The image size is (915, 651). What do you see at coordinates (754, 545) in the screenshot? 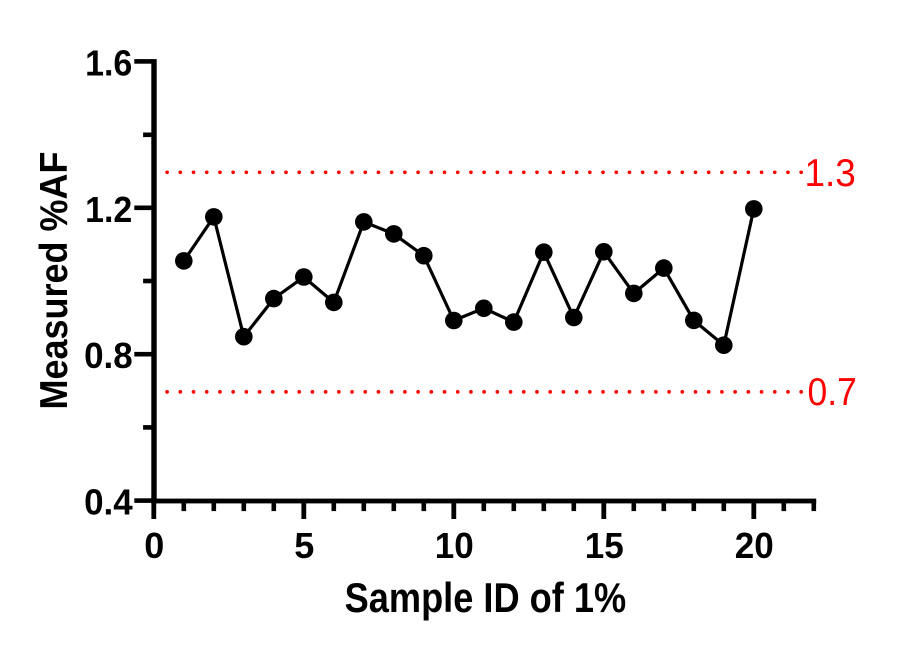
I see `svg-text: 20` at bounding box center [754, 545].